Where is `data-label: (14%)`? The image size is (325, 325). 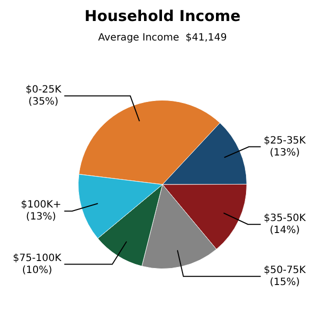
data-label: (14%) is located at coordinates (285, 230).